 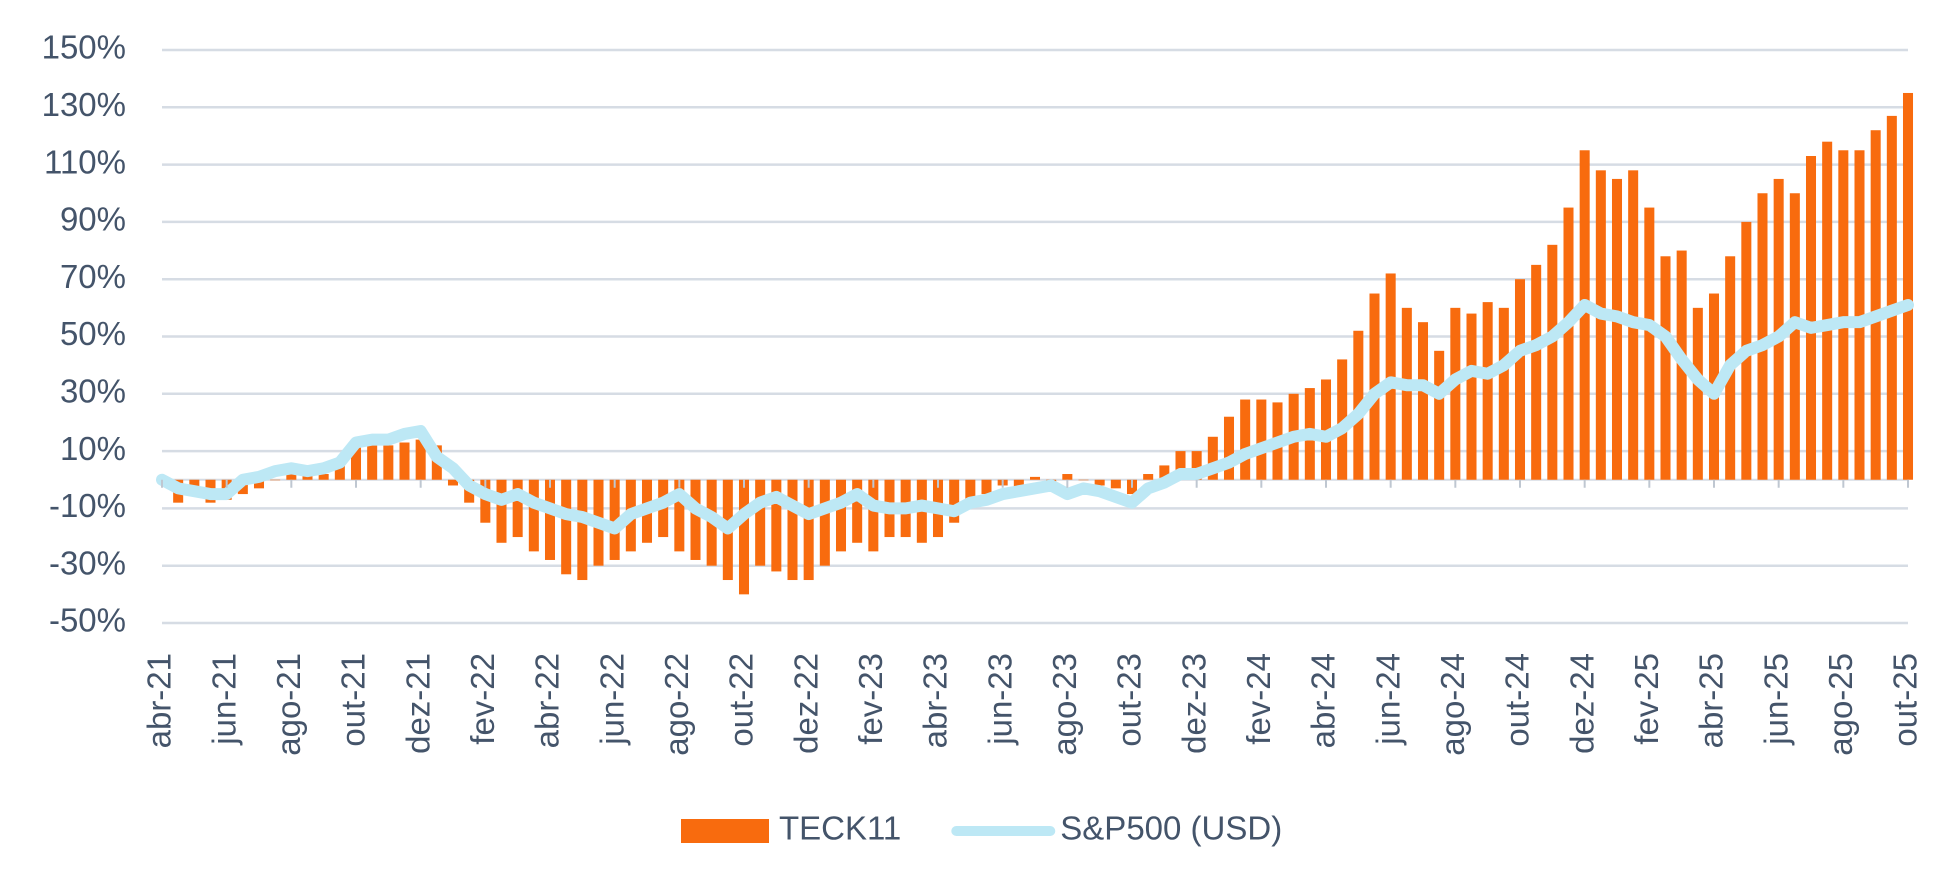 I want to click on x-tick-label: out-25, so click(x=1905, y=700).